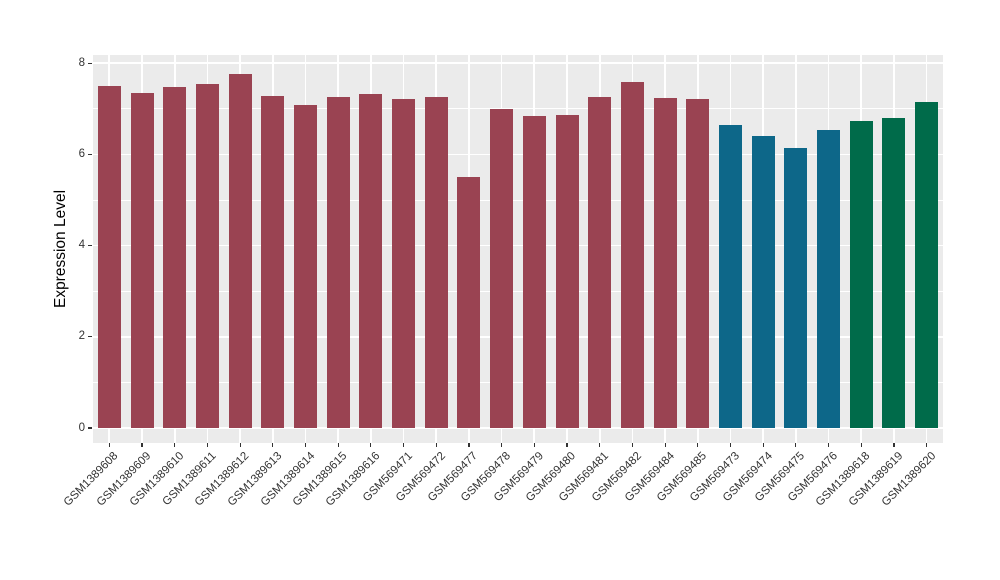  Describe the element at coordinates (698, 263) in the screenshot. I see `bar-GSM569485` at that location.